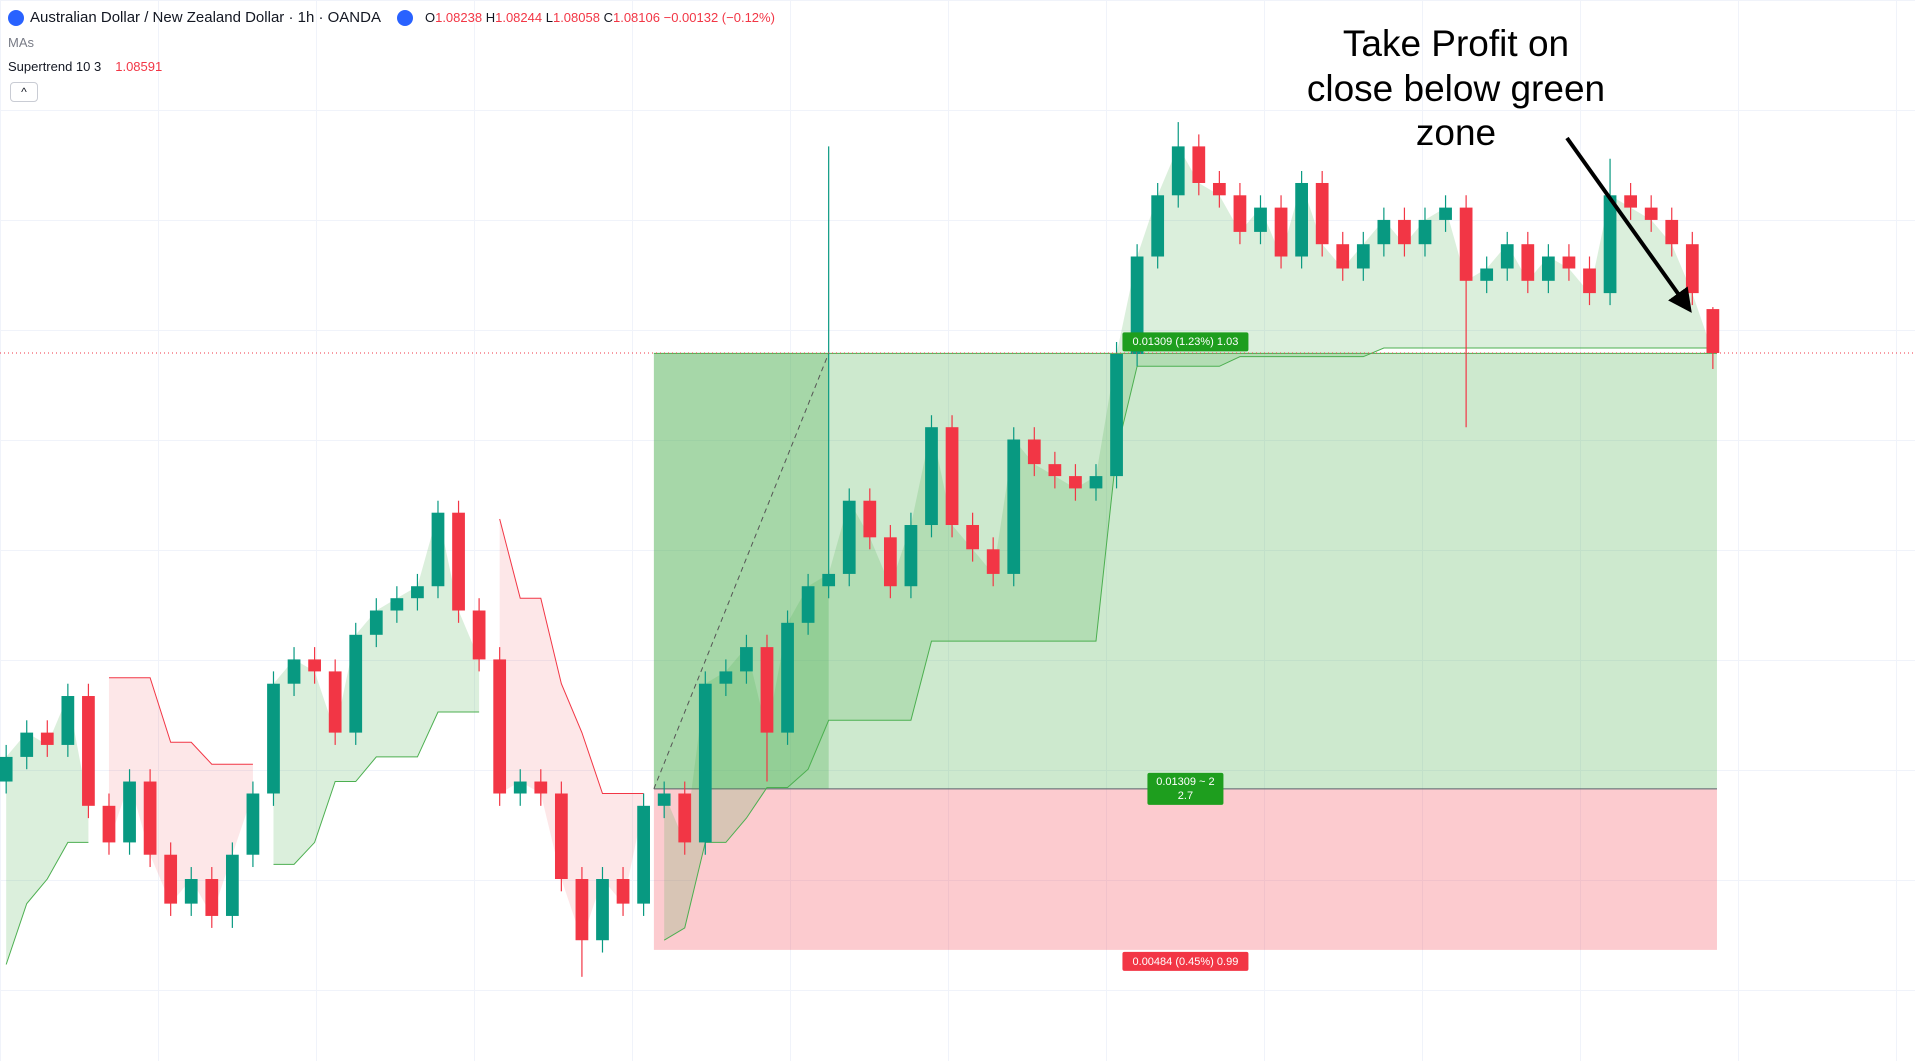 This screenshot has width=1915, height=1061. What do you see at coordinates (490, 17) in the screenshot?
I see `label: H` at bounding box center [490, 17].